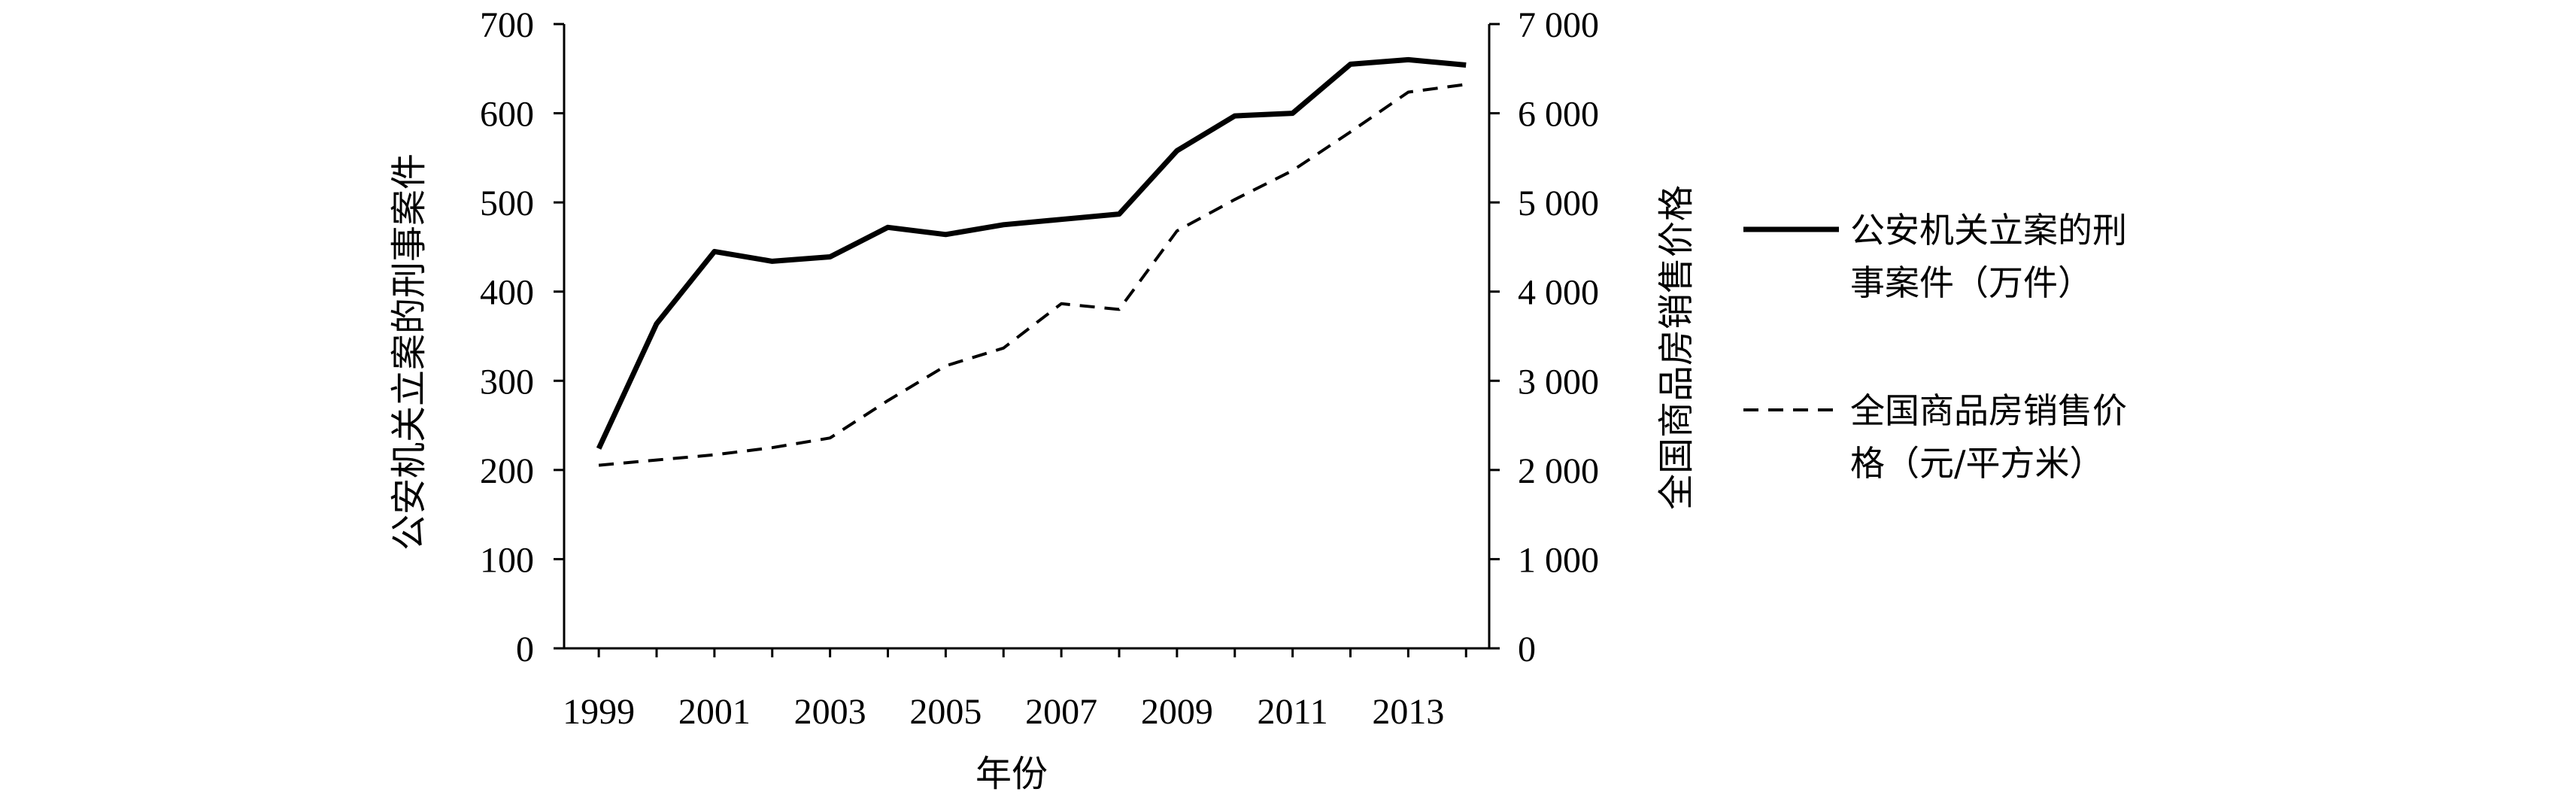 Image resolution: width=2576 pixels, height=798 pixels. What do you see at coordinates (1935, 347) in the screenshot?
I see `legend: 公安机关立案的刑 事案件（万件） 全国商品房销售价 格（元/平方米）` at bounding box center [1935, 347].